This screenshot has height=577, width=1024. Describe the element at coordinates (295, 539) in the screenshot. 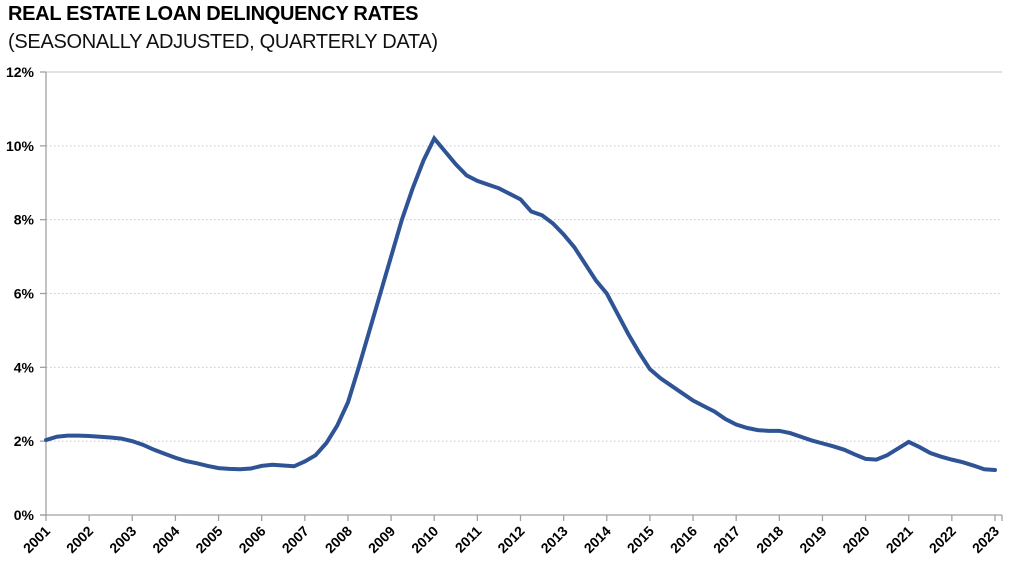

I see `x-tick-label: 2007` at that location.